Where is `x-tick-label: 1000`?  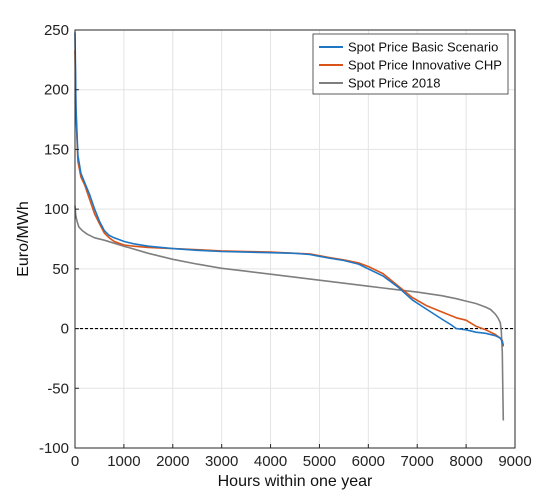
x-tick-label: 1000 is located at coordinates (123, 461).